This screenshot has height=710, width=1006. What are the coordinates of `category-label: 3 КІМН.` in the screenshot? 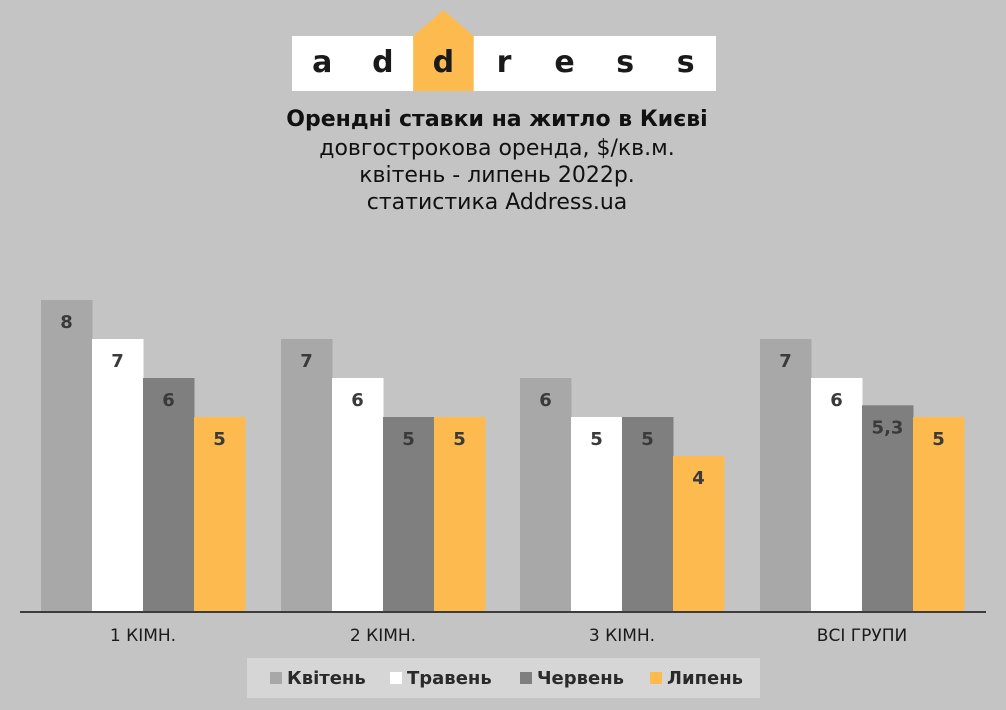 It's located at (622, 636).